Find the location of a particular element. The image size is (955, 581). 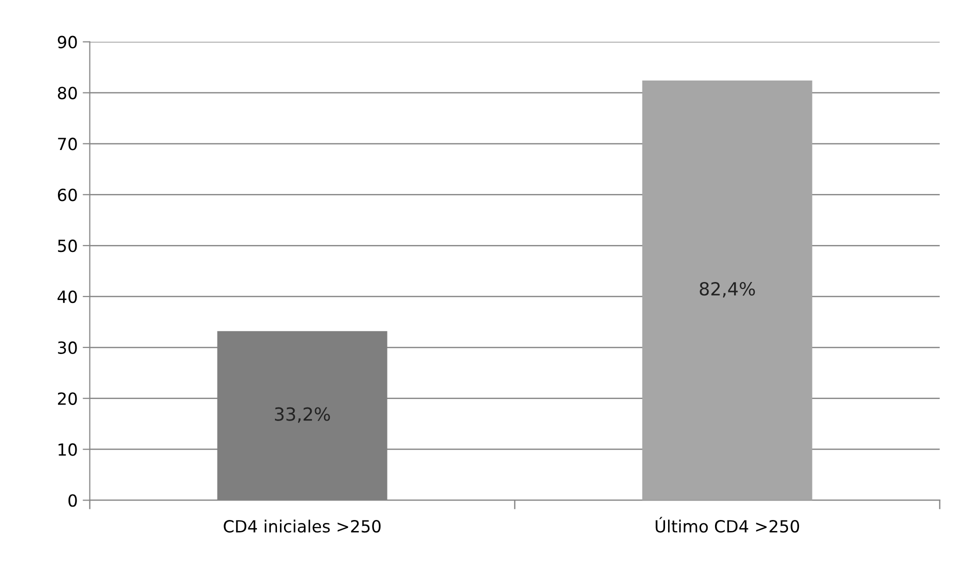

y-tick-label: 10 is located at coordinates (67, 449).